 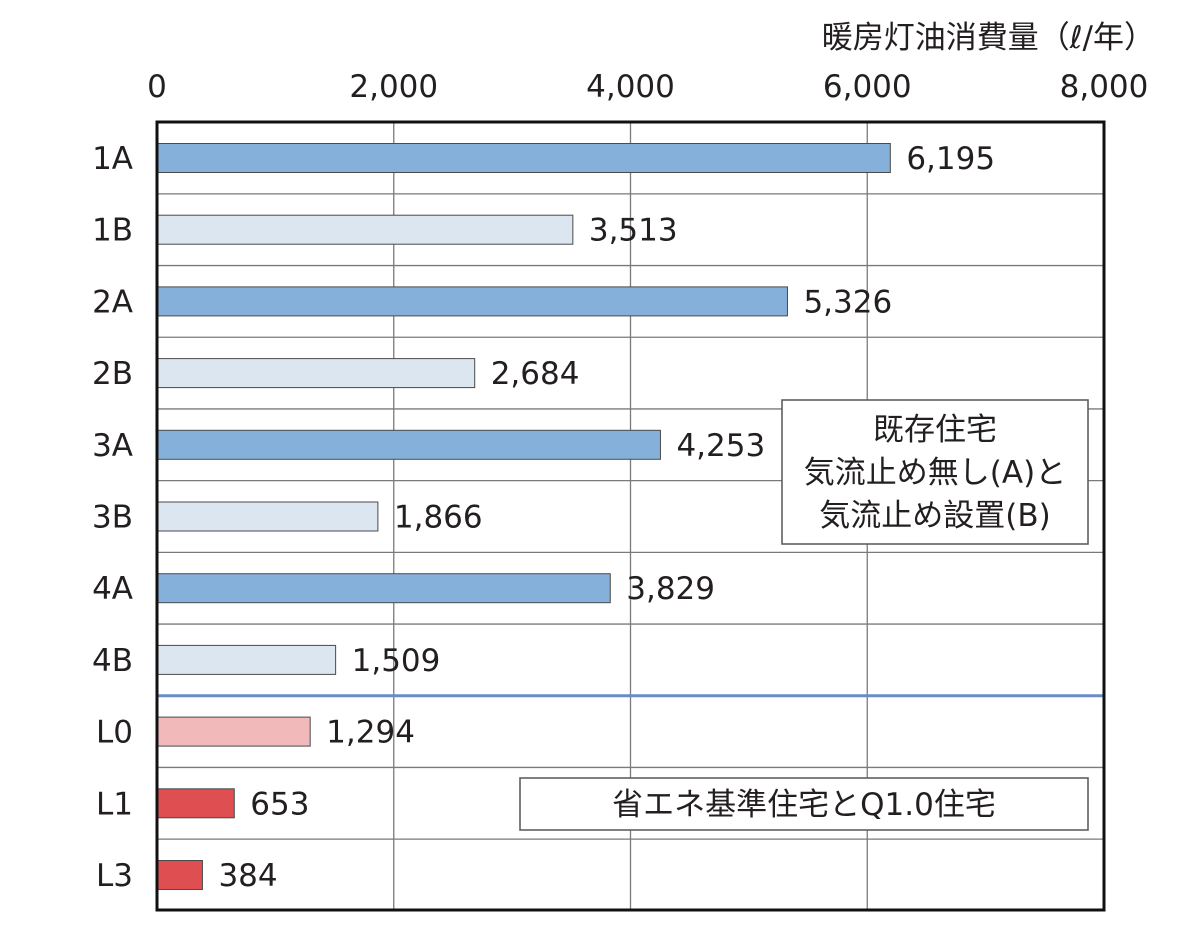 I want to click on bar-l3, so click(x=179, y=875).